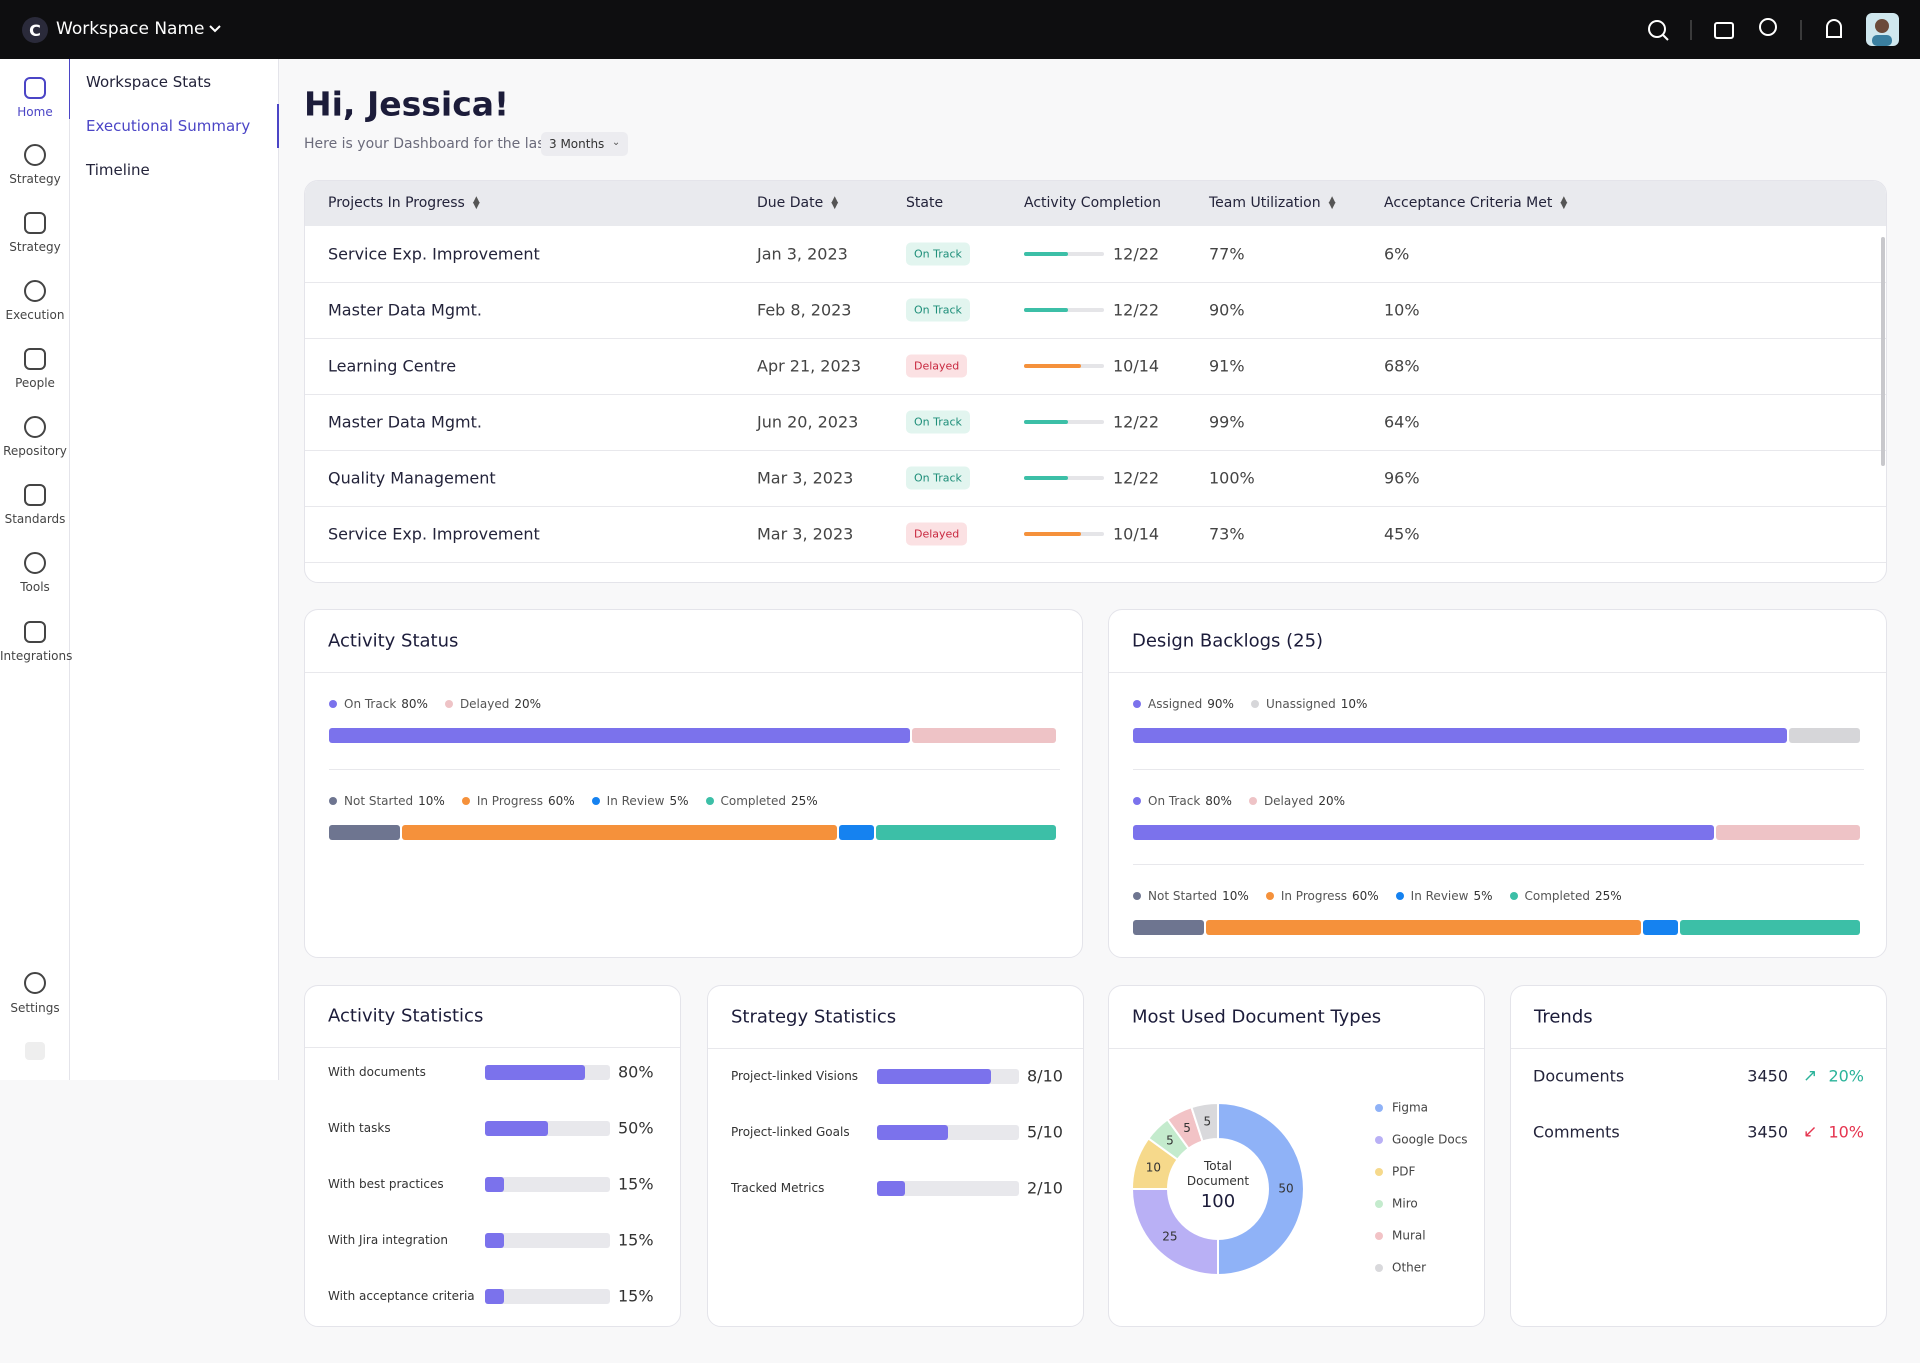 This screenshot has height=1363, width=1920. What do you see at coordinates (1218, 1173) in the screenshot?
I see `donut-center-label: Total Document` at bounding box center [1218, 1173].